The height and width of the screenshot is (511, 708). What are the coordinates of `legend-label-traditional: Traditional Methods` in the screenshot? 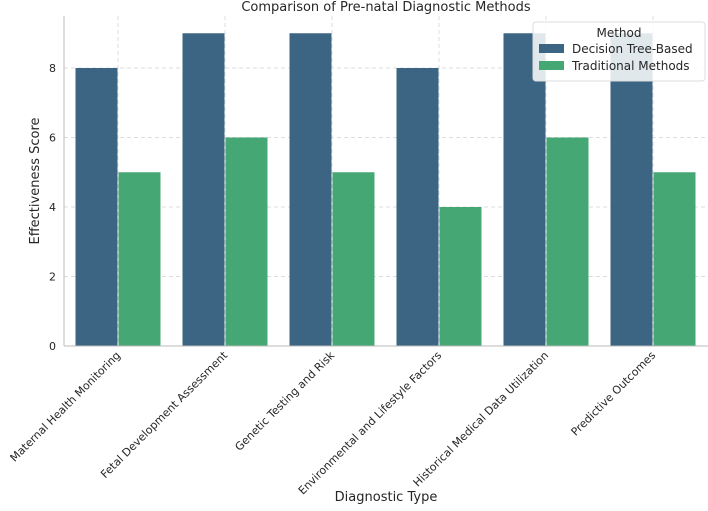 It's located at (630, 66).